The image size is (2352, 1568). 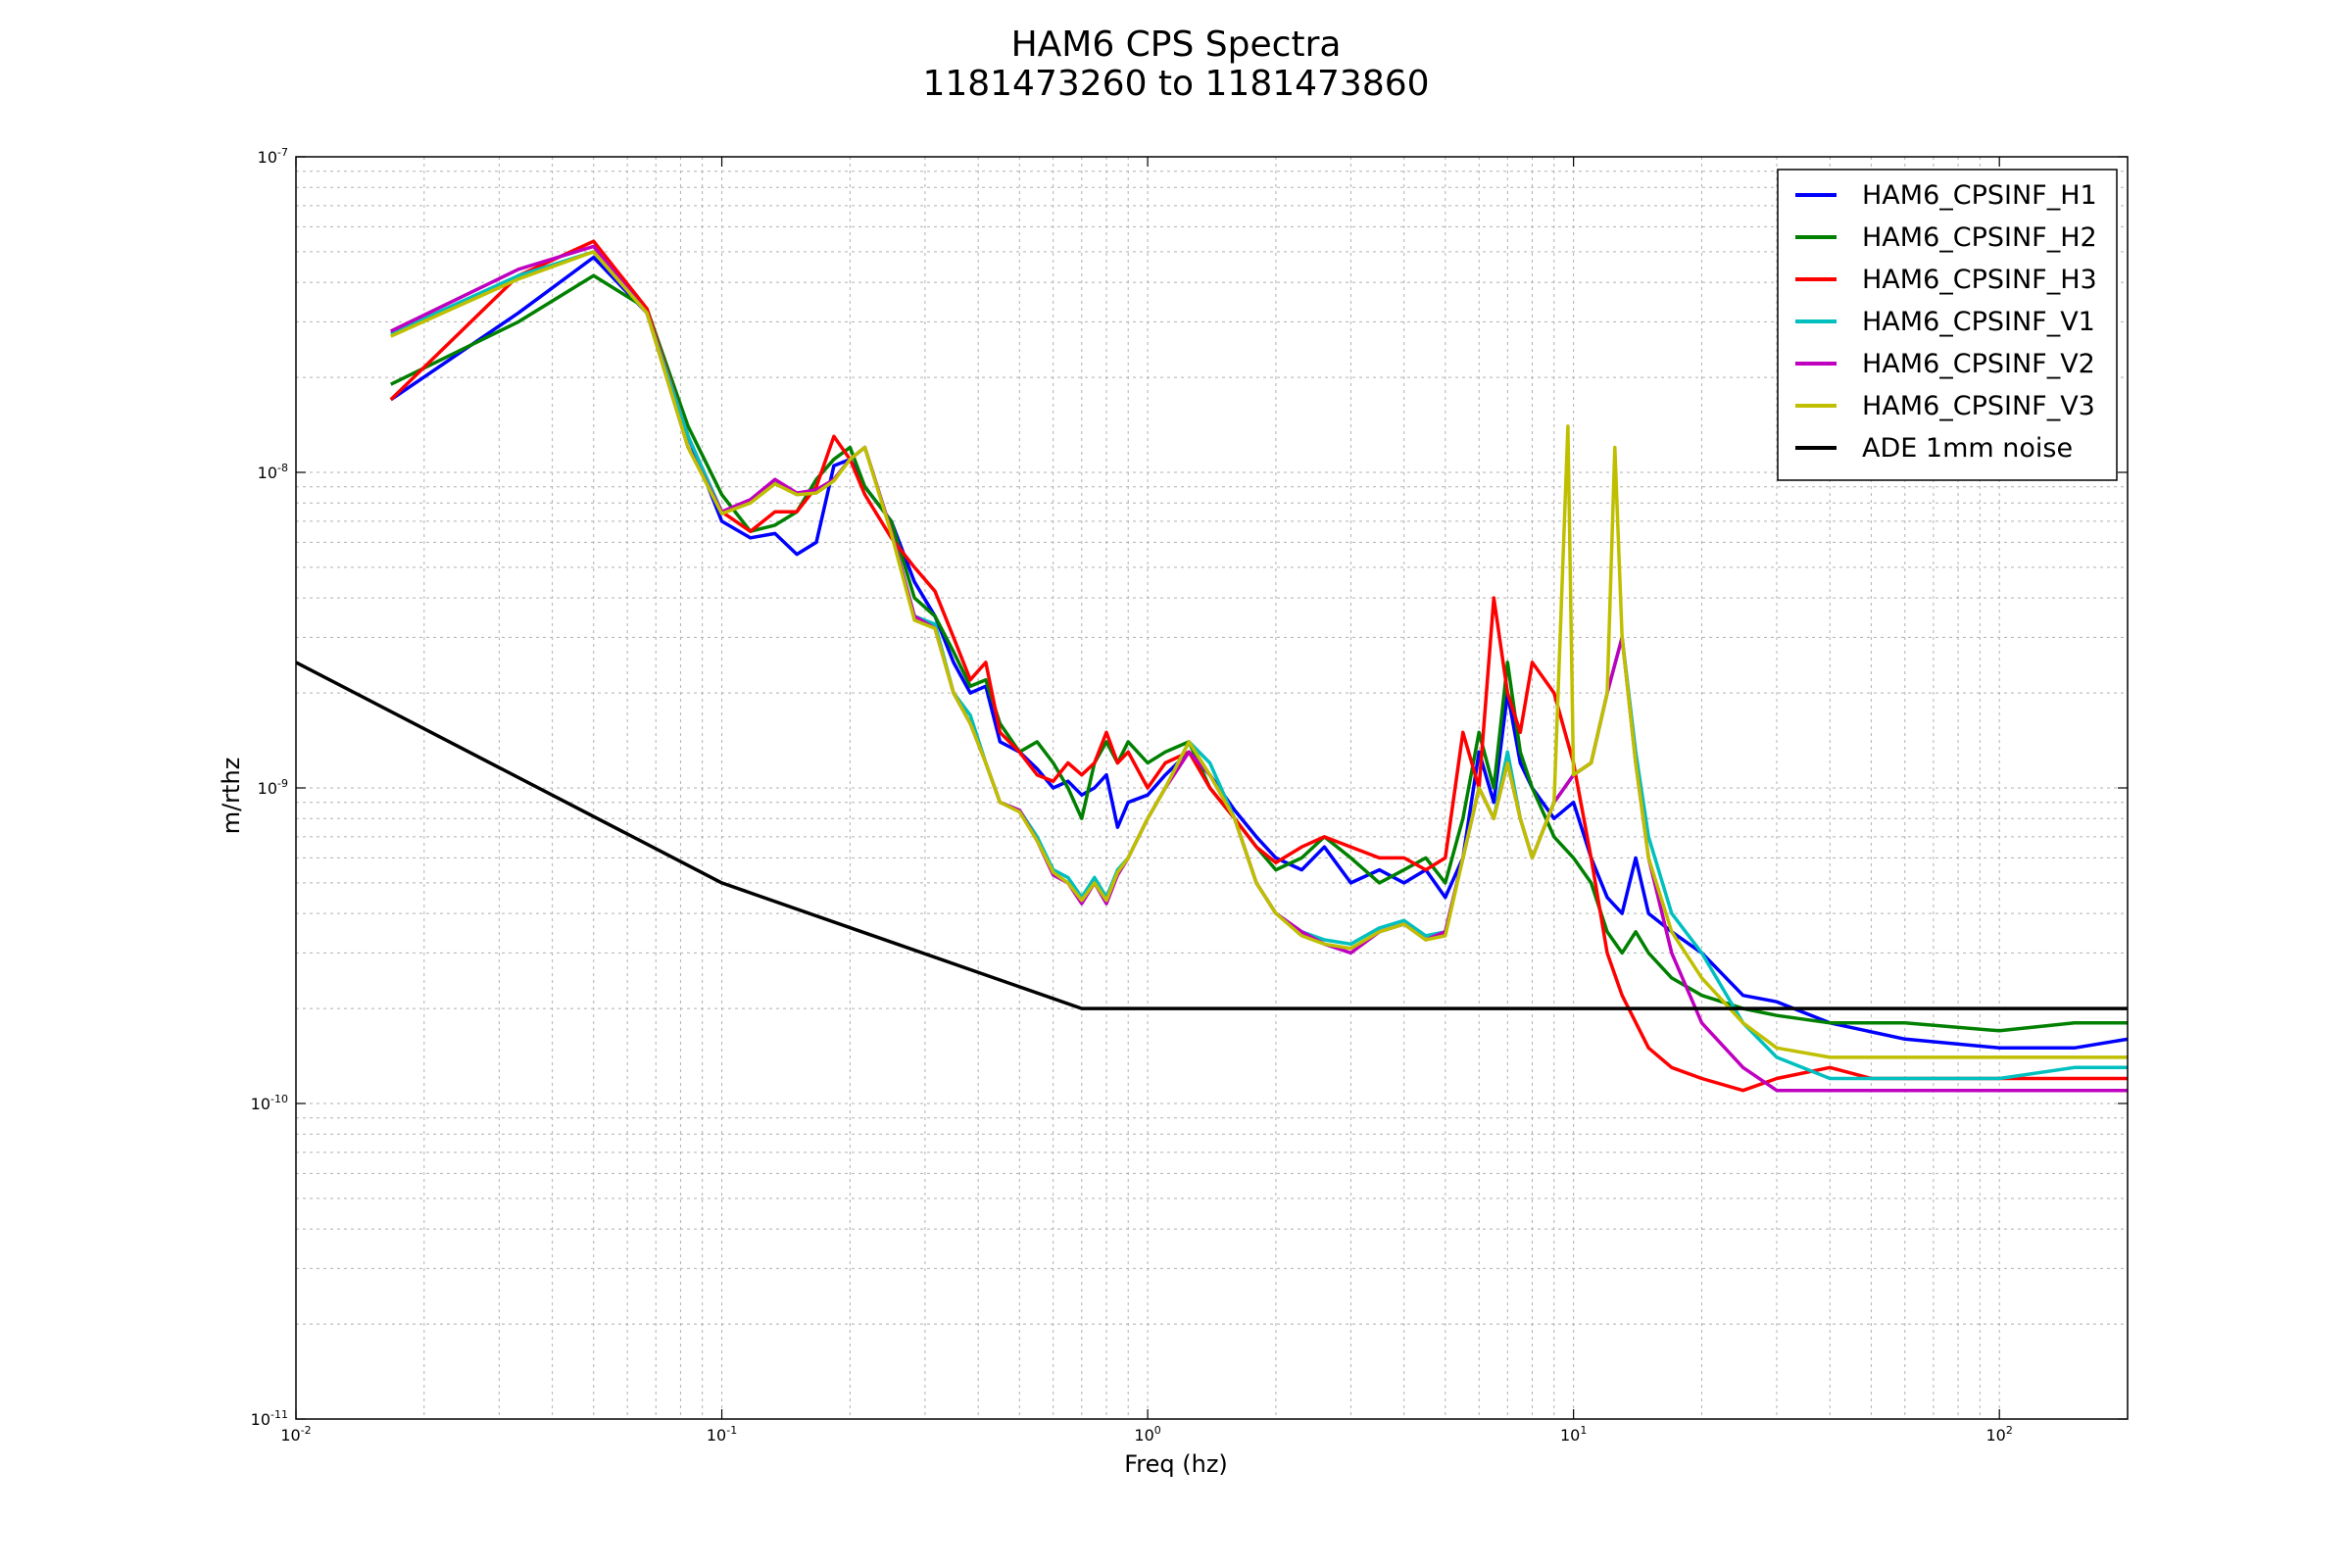 I want to click on x-tick-label: 10⁰, so click(x=1147, y=1434).